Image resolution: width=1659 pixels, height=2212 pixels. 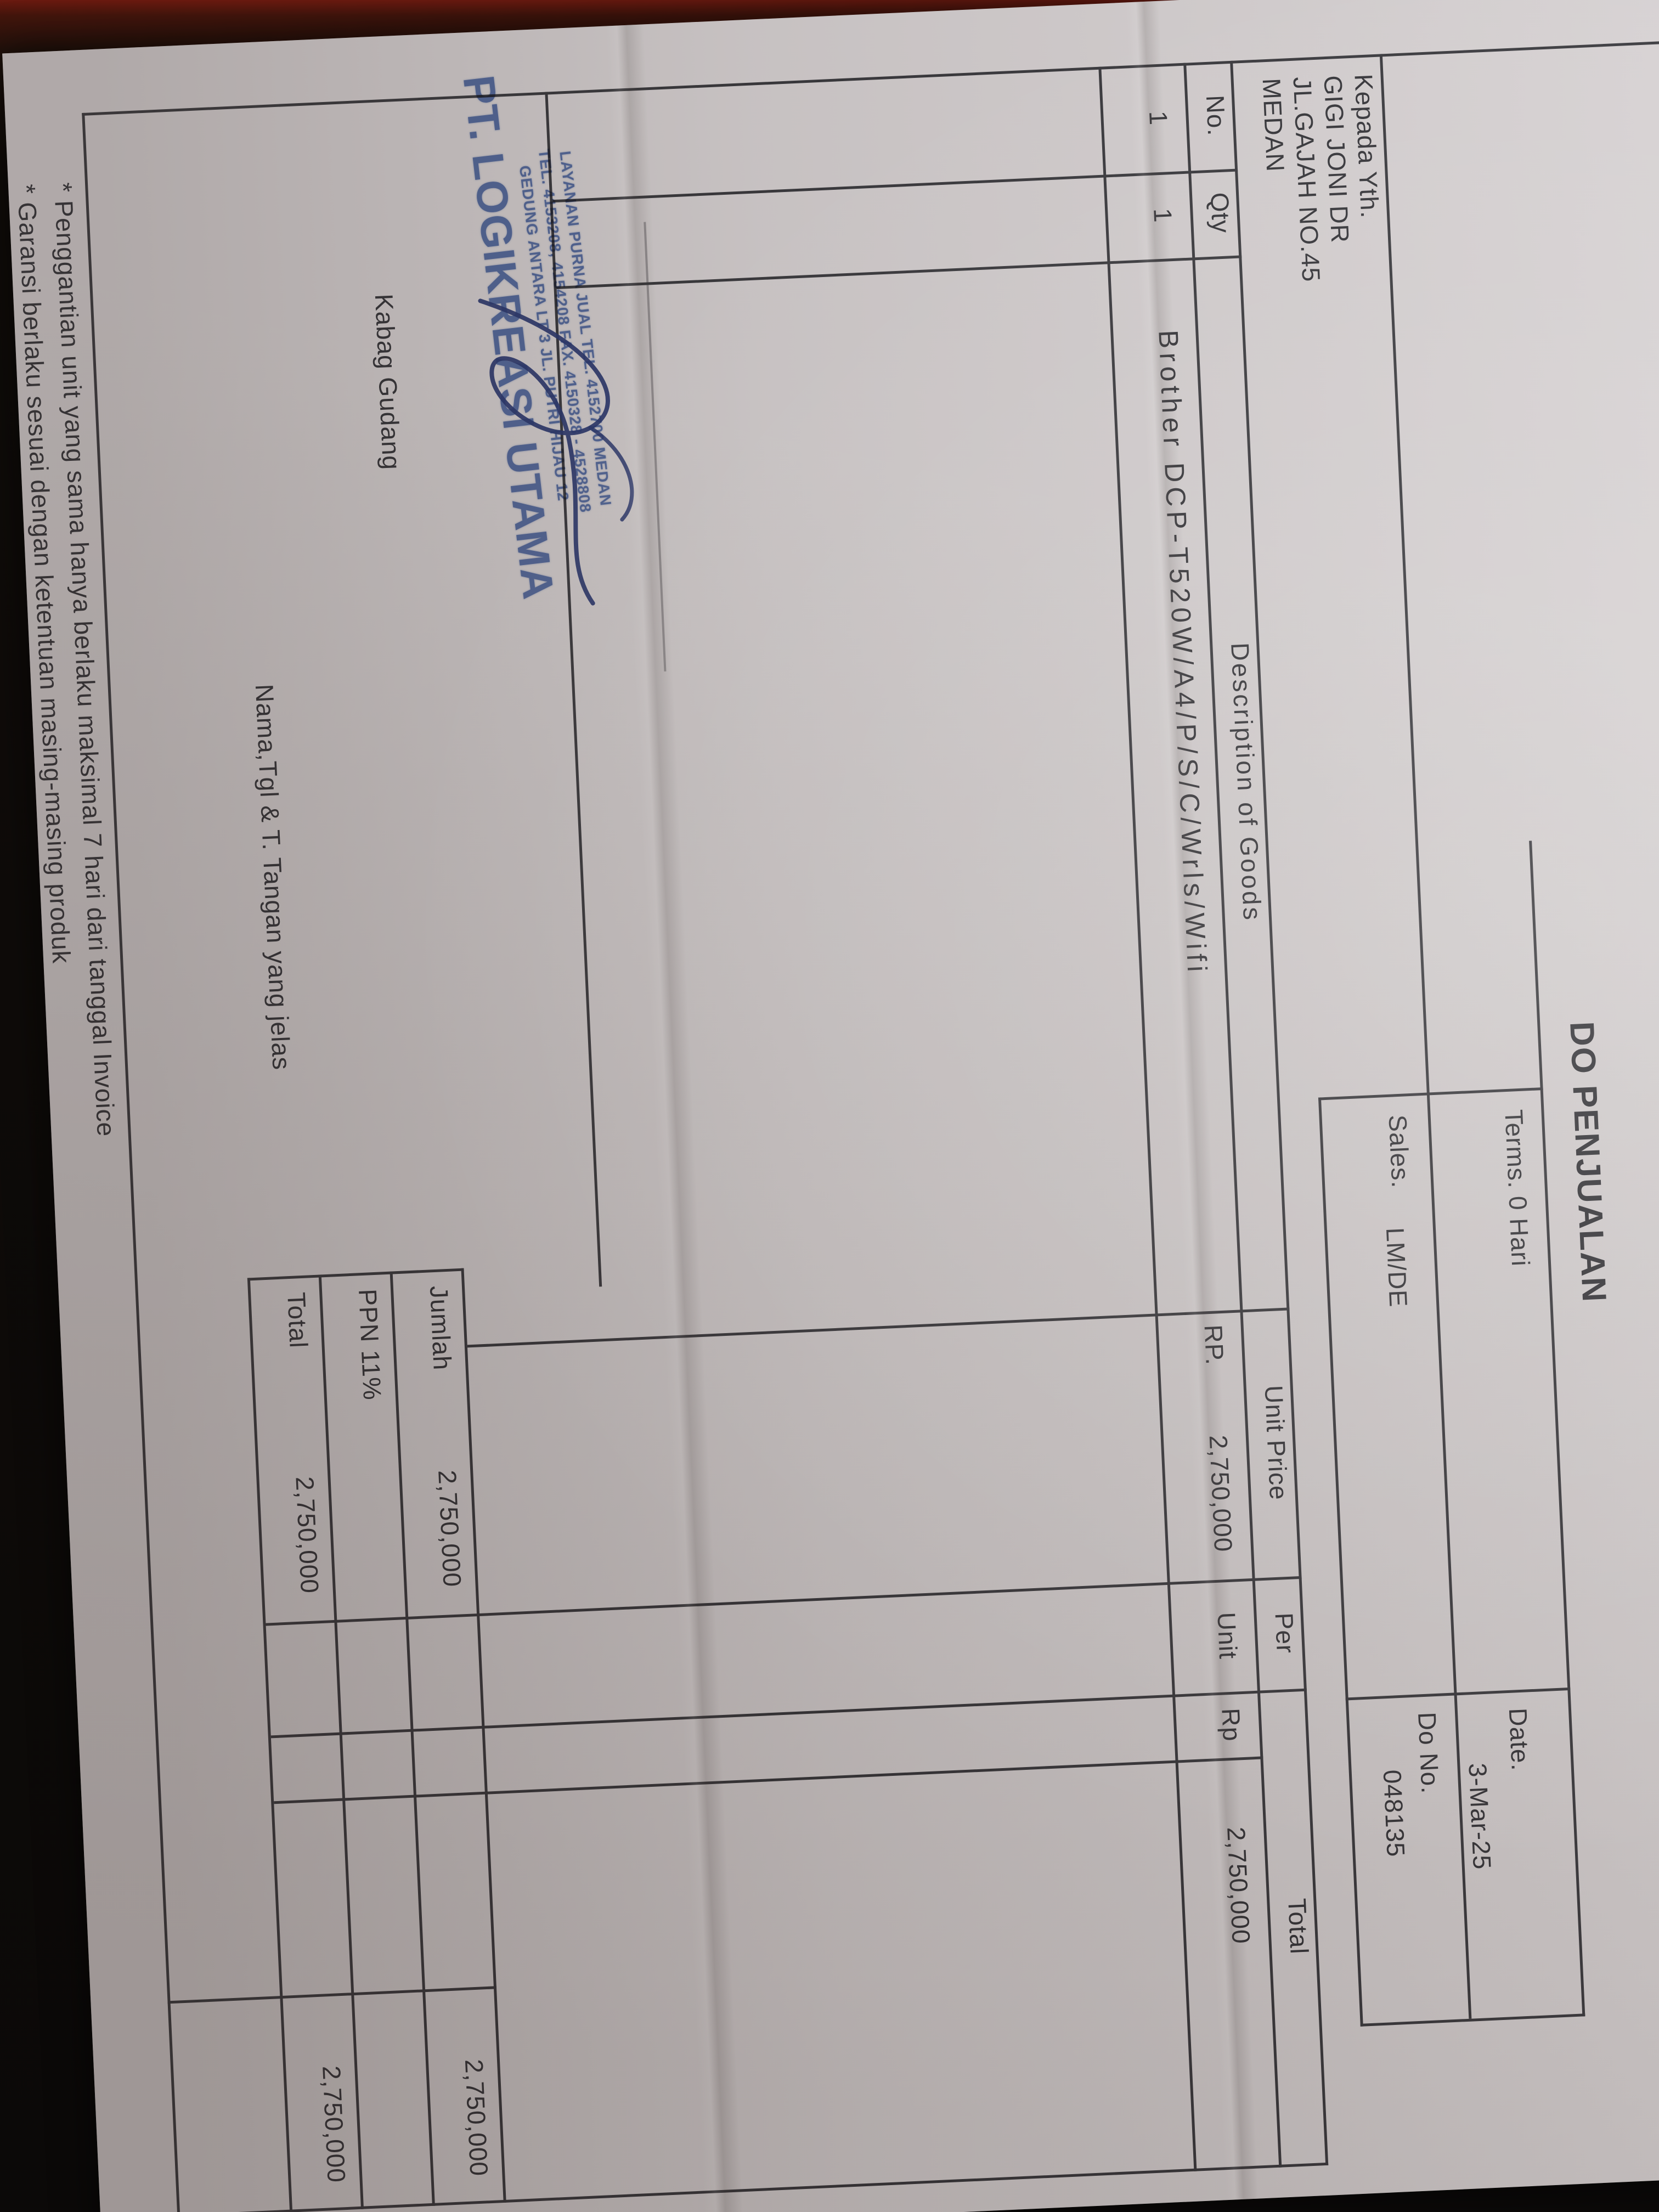 What do you see at coordinates (895, 186) in the screenshot?
I see `line-col-no-qty` at bounding box center [895, 186].